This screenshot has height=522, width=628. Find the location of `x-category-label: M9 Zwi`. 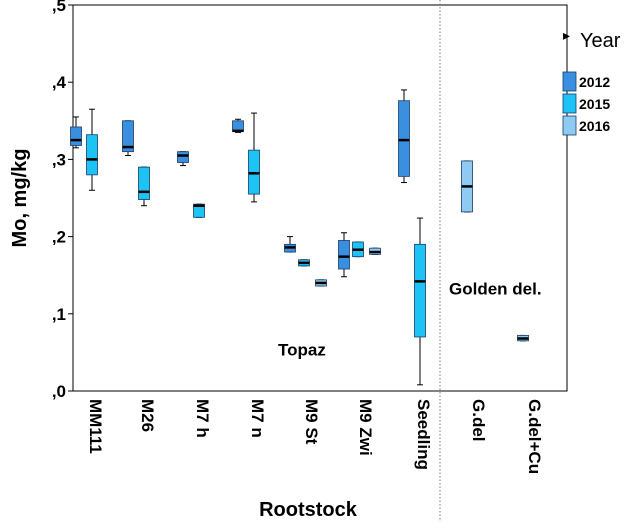

x-category-label: M9 Zwi is located at coordinates (365, 427).